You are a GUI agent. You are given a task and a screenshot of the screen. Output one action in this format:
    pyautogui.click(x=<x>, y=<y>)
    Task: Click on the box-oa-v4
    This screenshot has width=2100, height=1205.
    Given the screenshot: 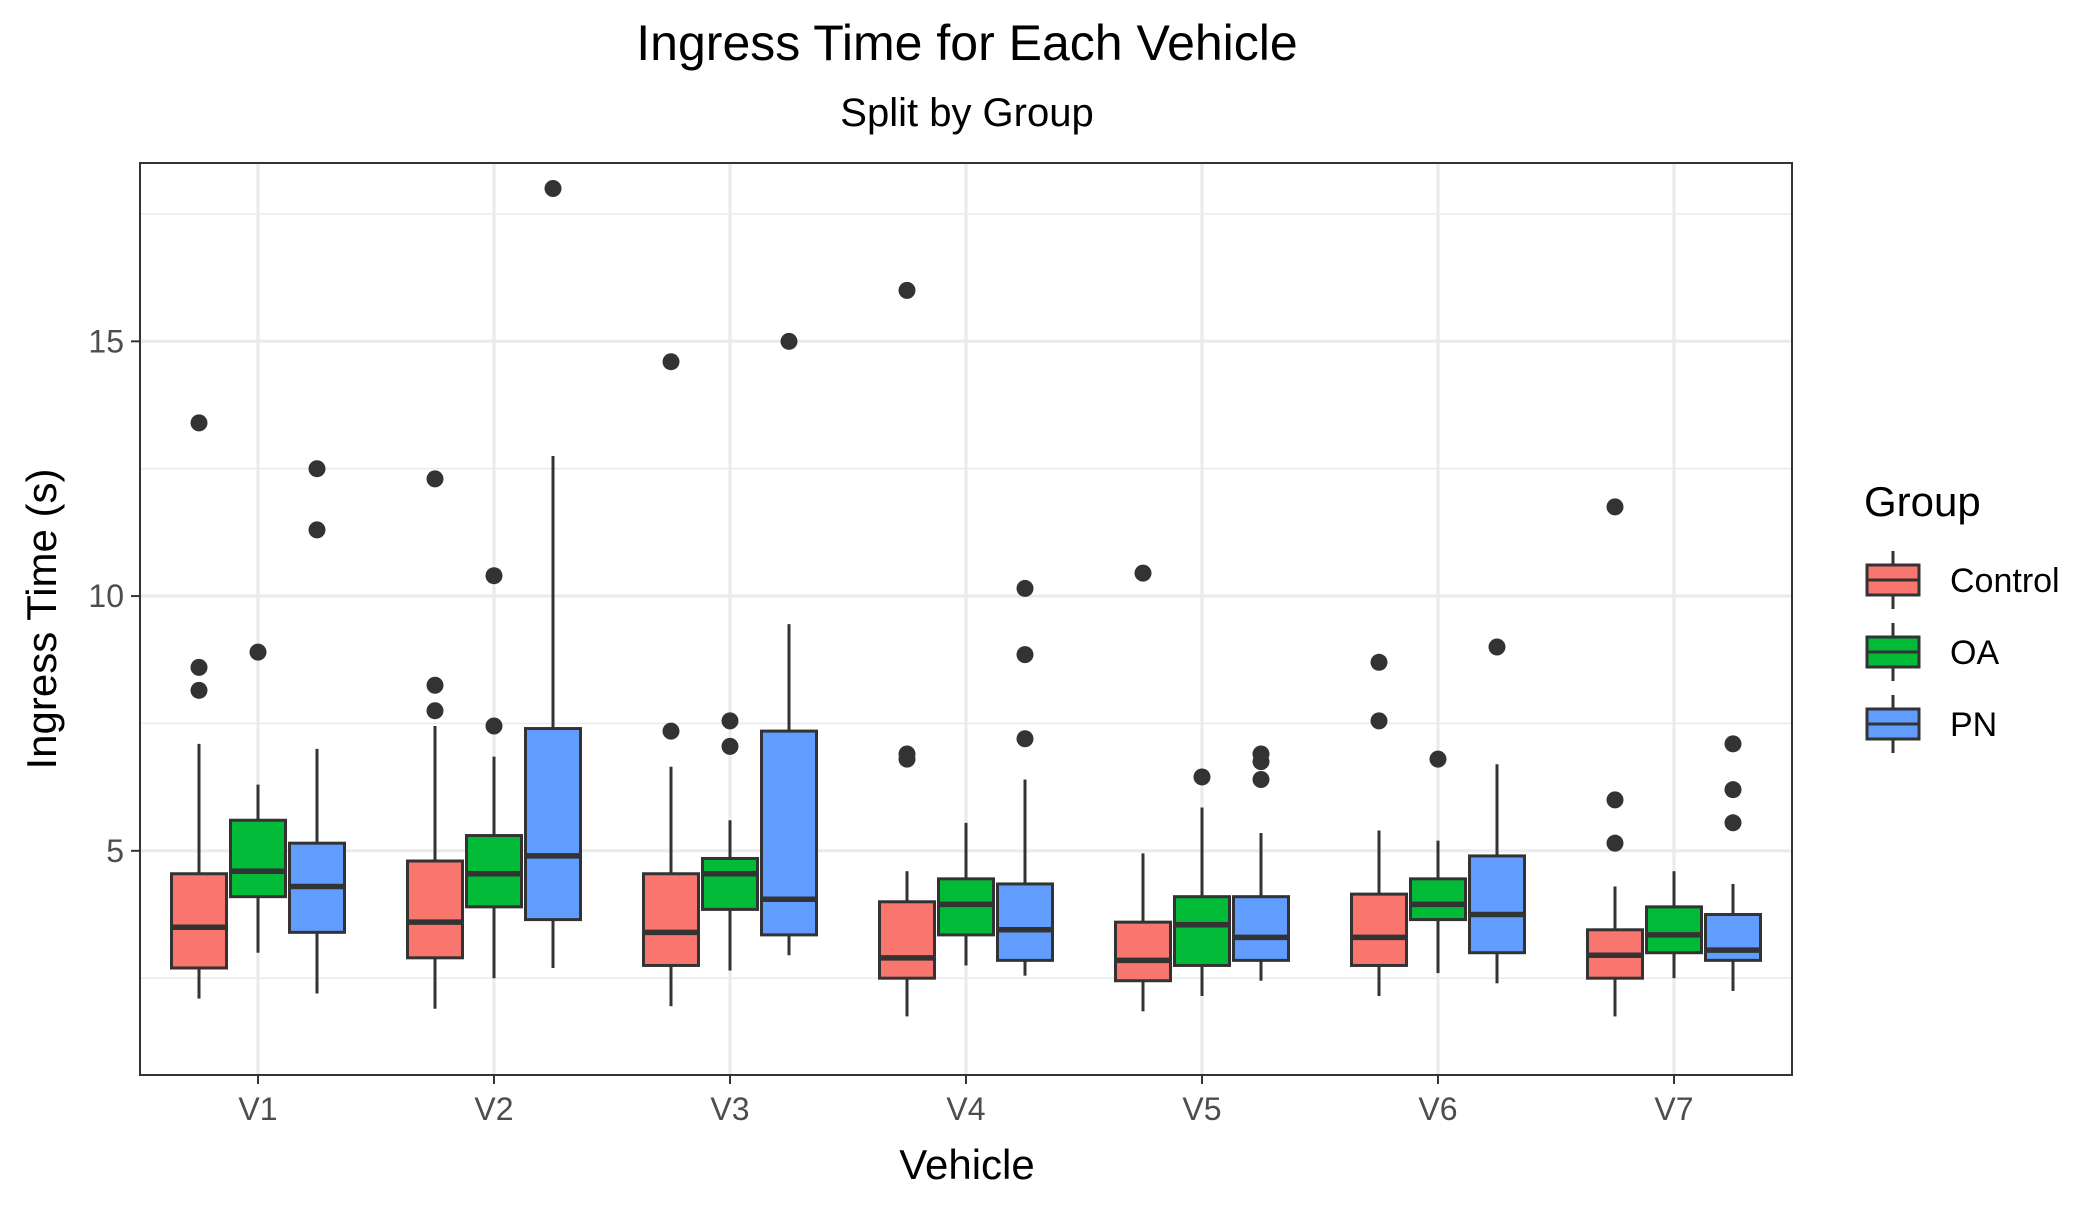 What is the action you would take?
    pyautogui.click(x=966, y=894)
    